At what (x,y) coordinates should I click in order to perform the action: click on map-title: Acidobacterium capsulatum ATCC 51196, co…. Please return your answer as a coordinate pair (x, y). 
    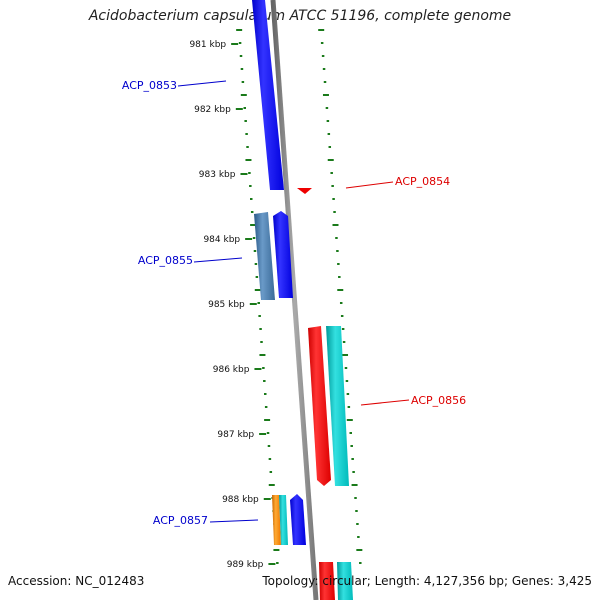
    Looking at the image, I should click on (300, 16).